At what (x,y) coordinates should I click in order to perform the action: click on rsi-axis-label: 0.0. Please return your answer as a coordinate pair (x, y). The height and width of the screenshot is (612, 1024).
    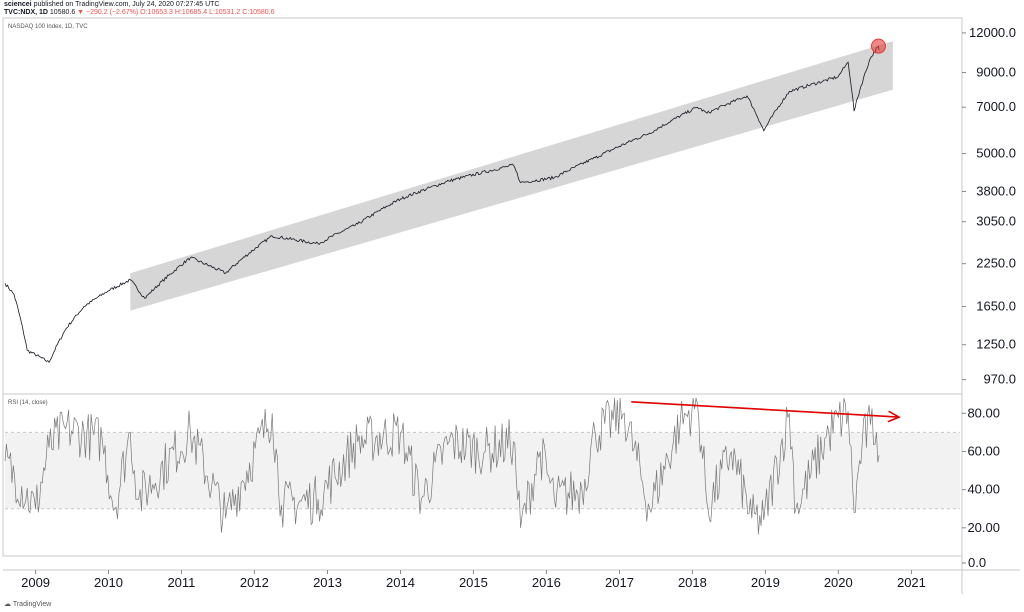
    Looking at the image, I should click on (977, 562).